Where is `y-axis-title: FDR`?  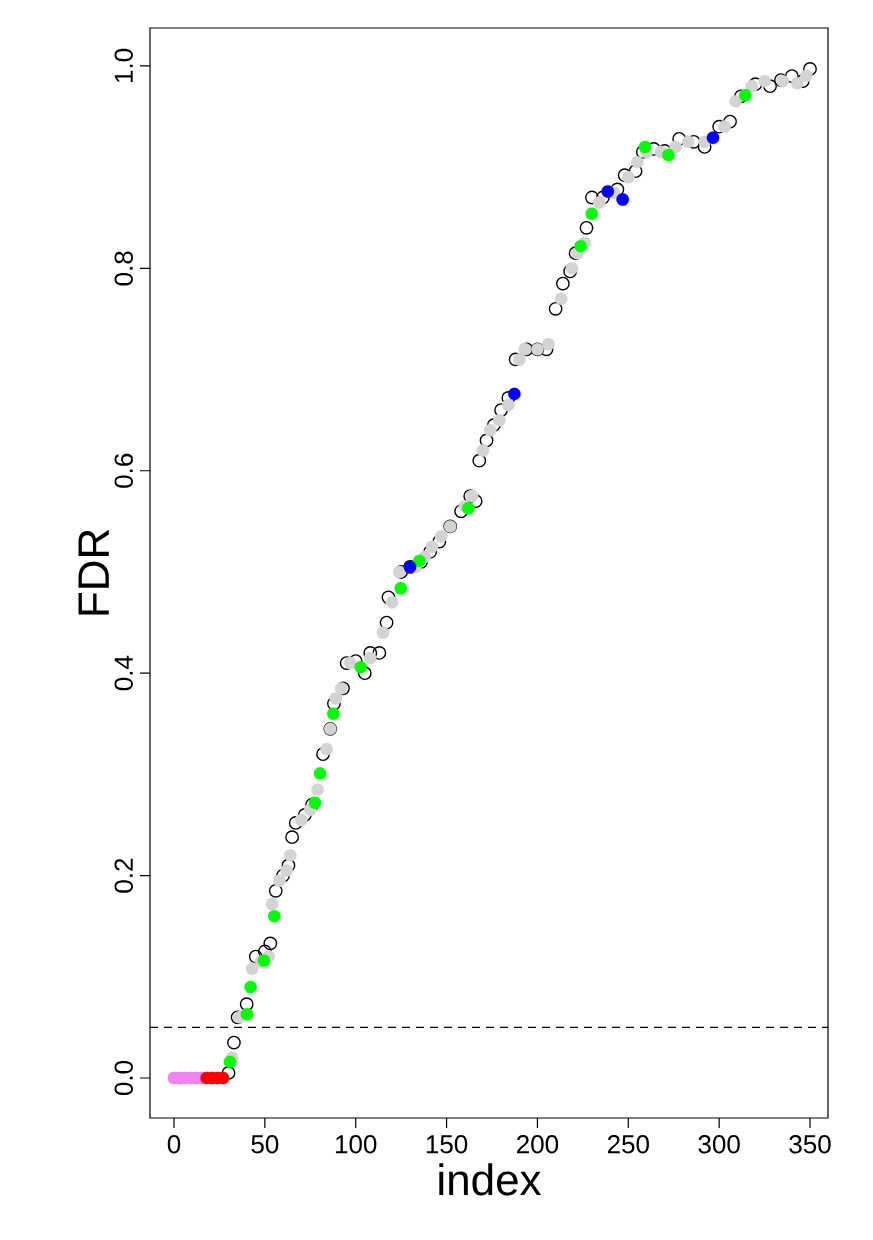
y-axis-title: FDR is located at coordinates (93, 572).